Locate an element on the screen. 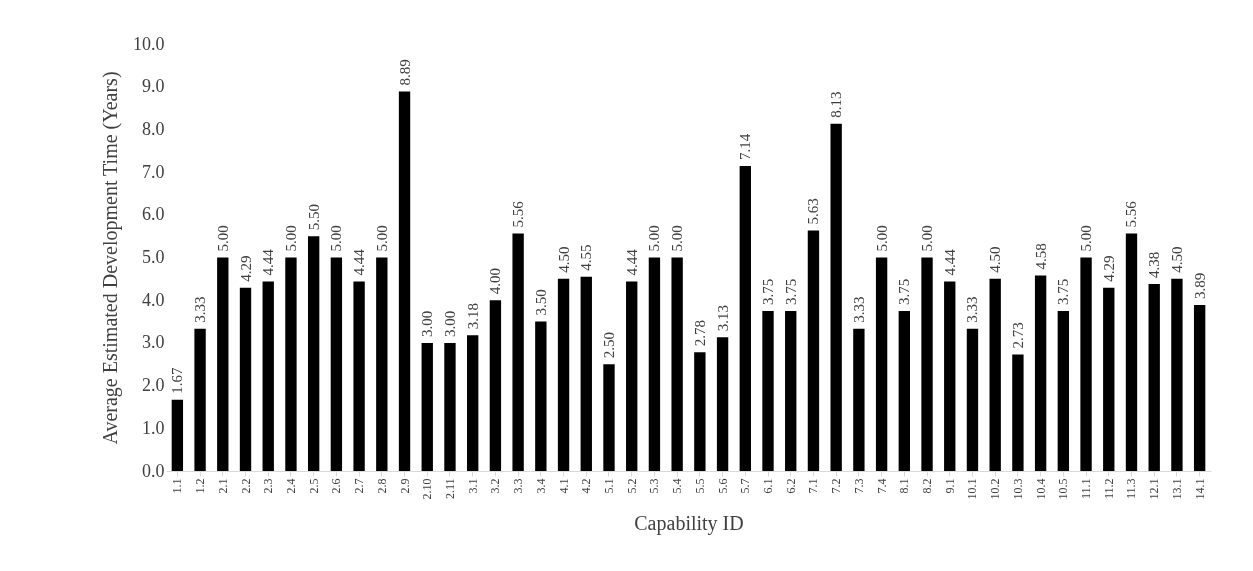 This screenshot has height=571, width=1253. x-tick-label: 13.1 is located at coordinates (1176, 489).